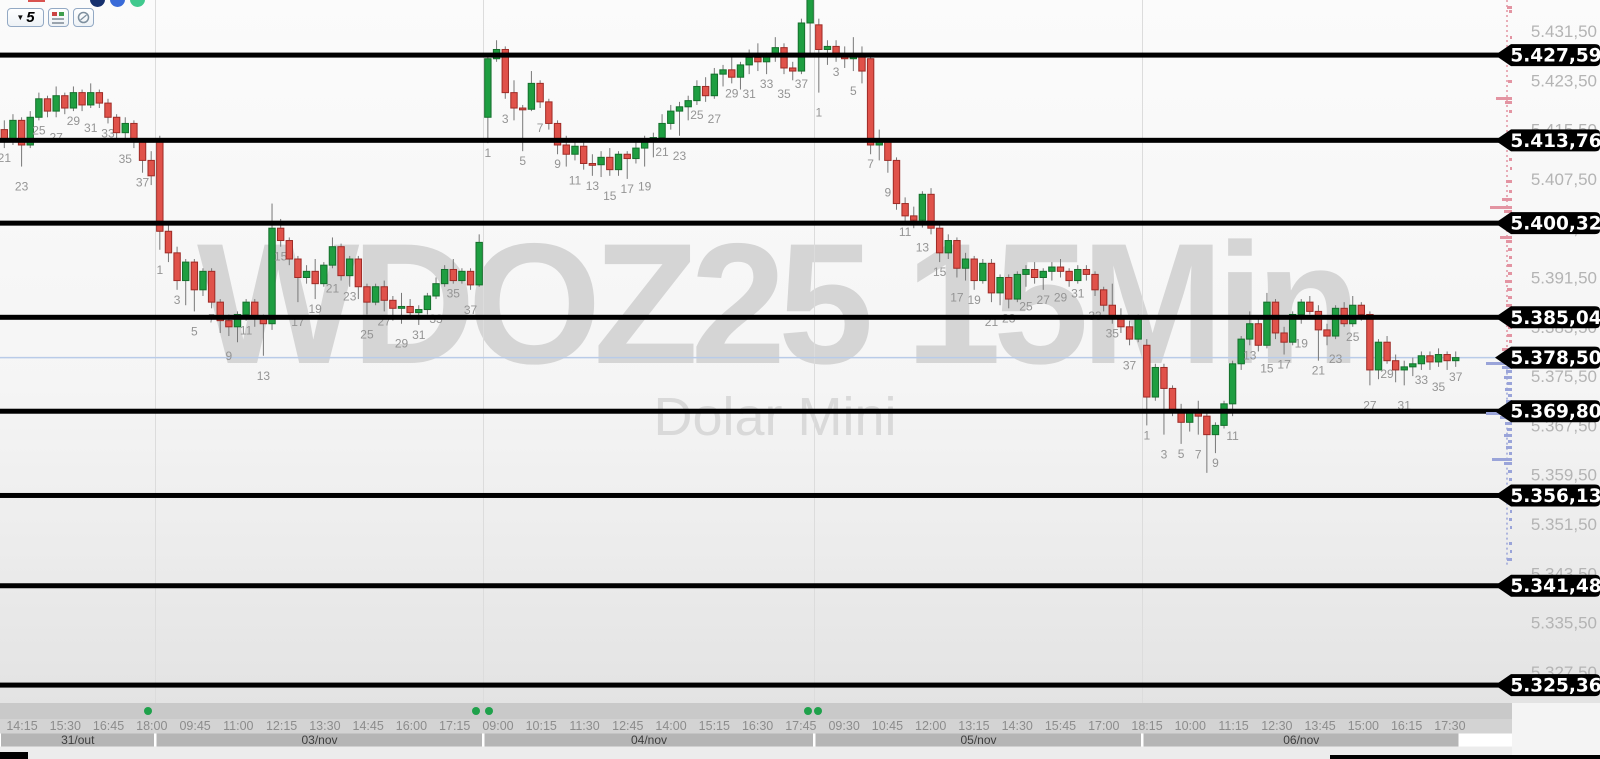 The image size is (1600, 759). I want to click on watermark-description: Dolar Mini, so click(775, 417).